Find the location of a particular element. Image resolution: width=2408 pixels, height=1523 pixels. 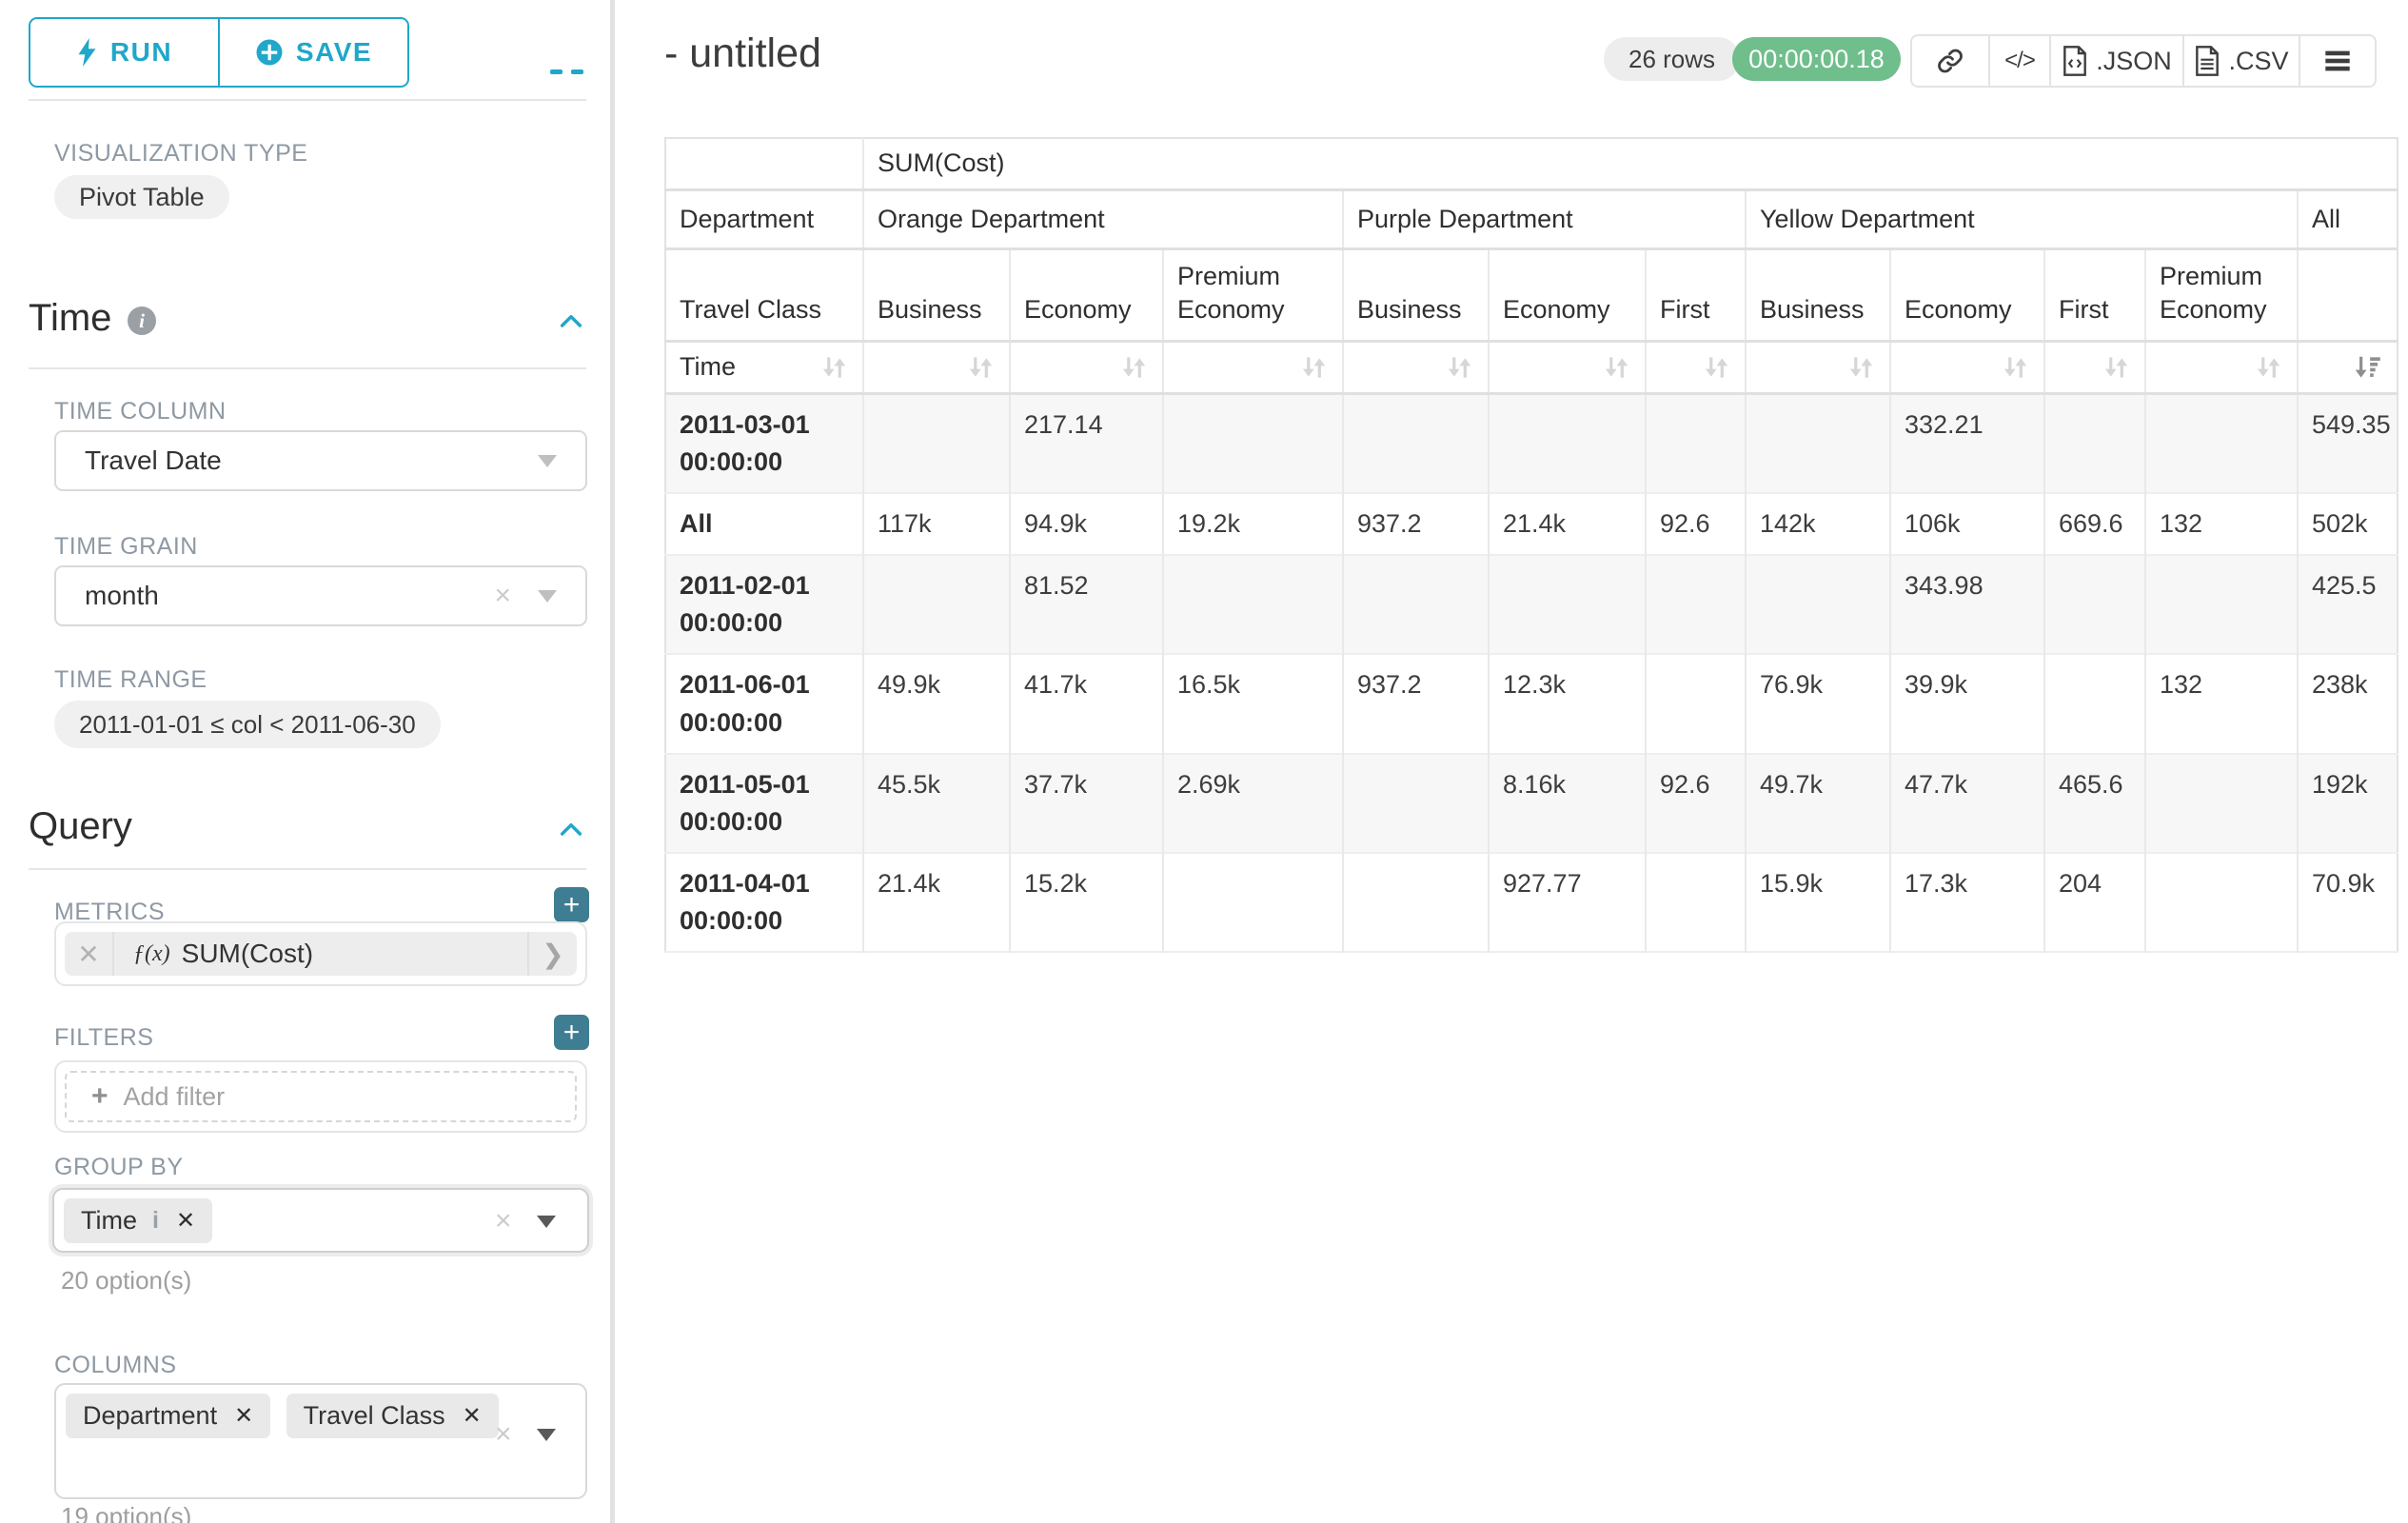

time-grain-select: month × is located at coordinates (320, 596).